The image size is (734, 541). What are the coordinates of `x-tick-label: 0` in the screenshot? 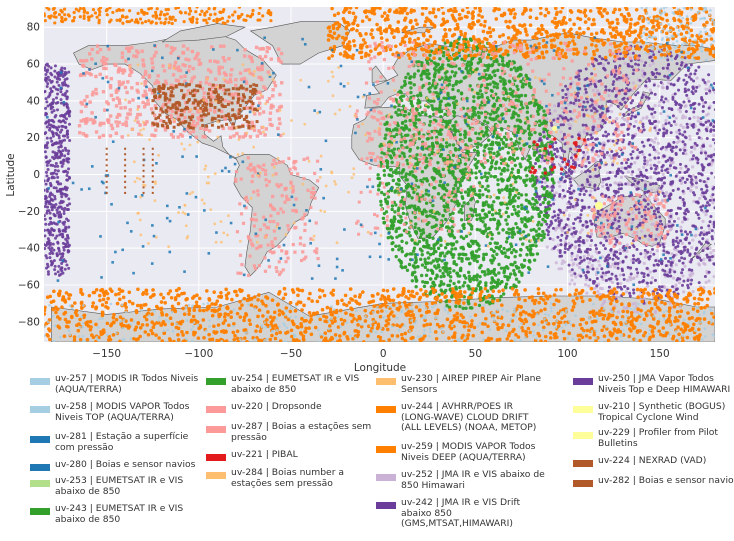 It's located at (383, 354).